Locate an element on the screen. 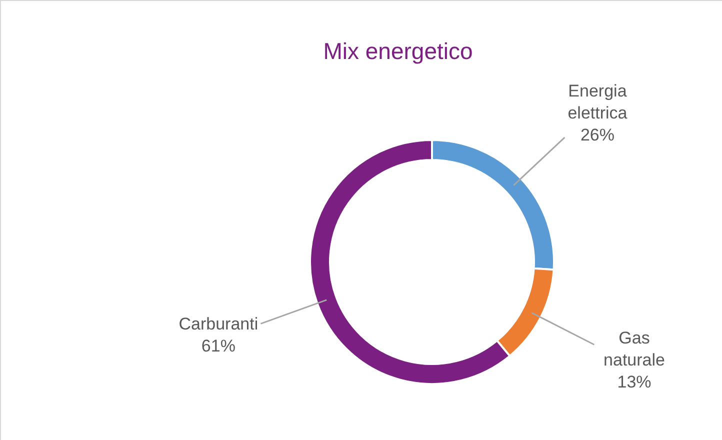 The height and width of the screenshot is (440, 722). chart-title: Mix energetico is located at coordinates (398, 51).